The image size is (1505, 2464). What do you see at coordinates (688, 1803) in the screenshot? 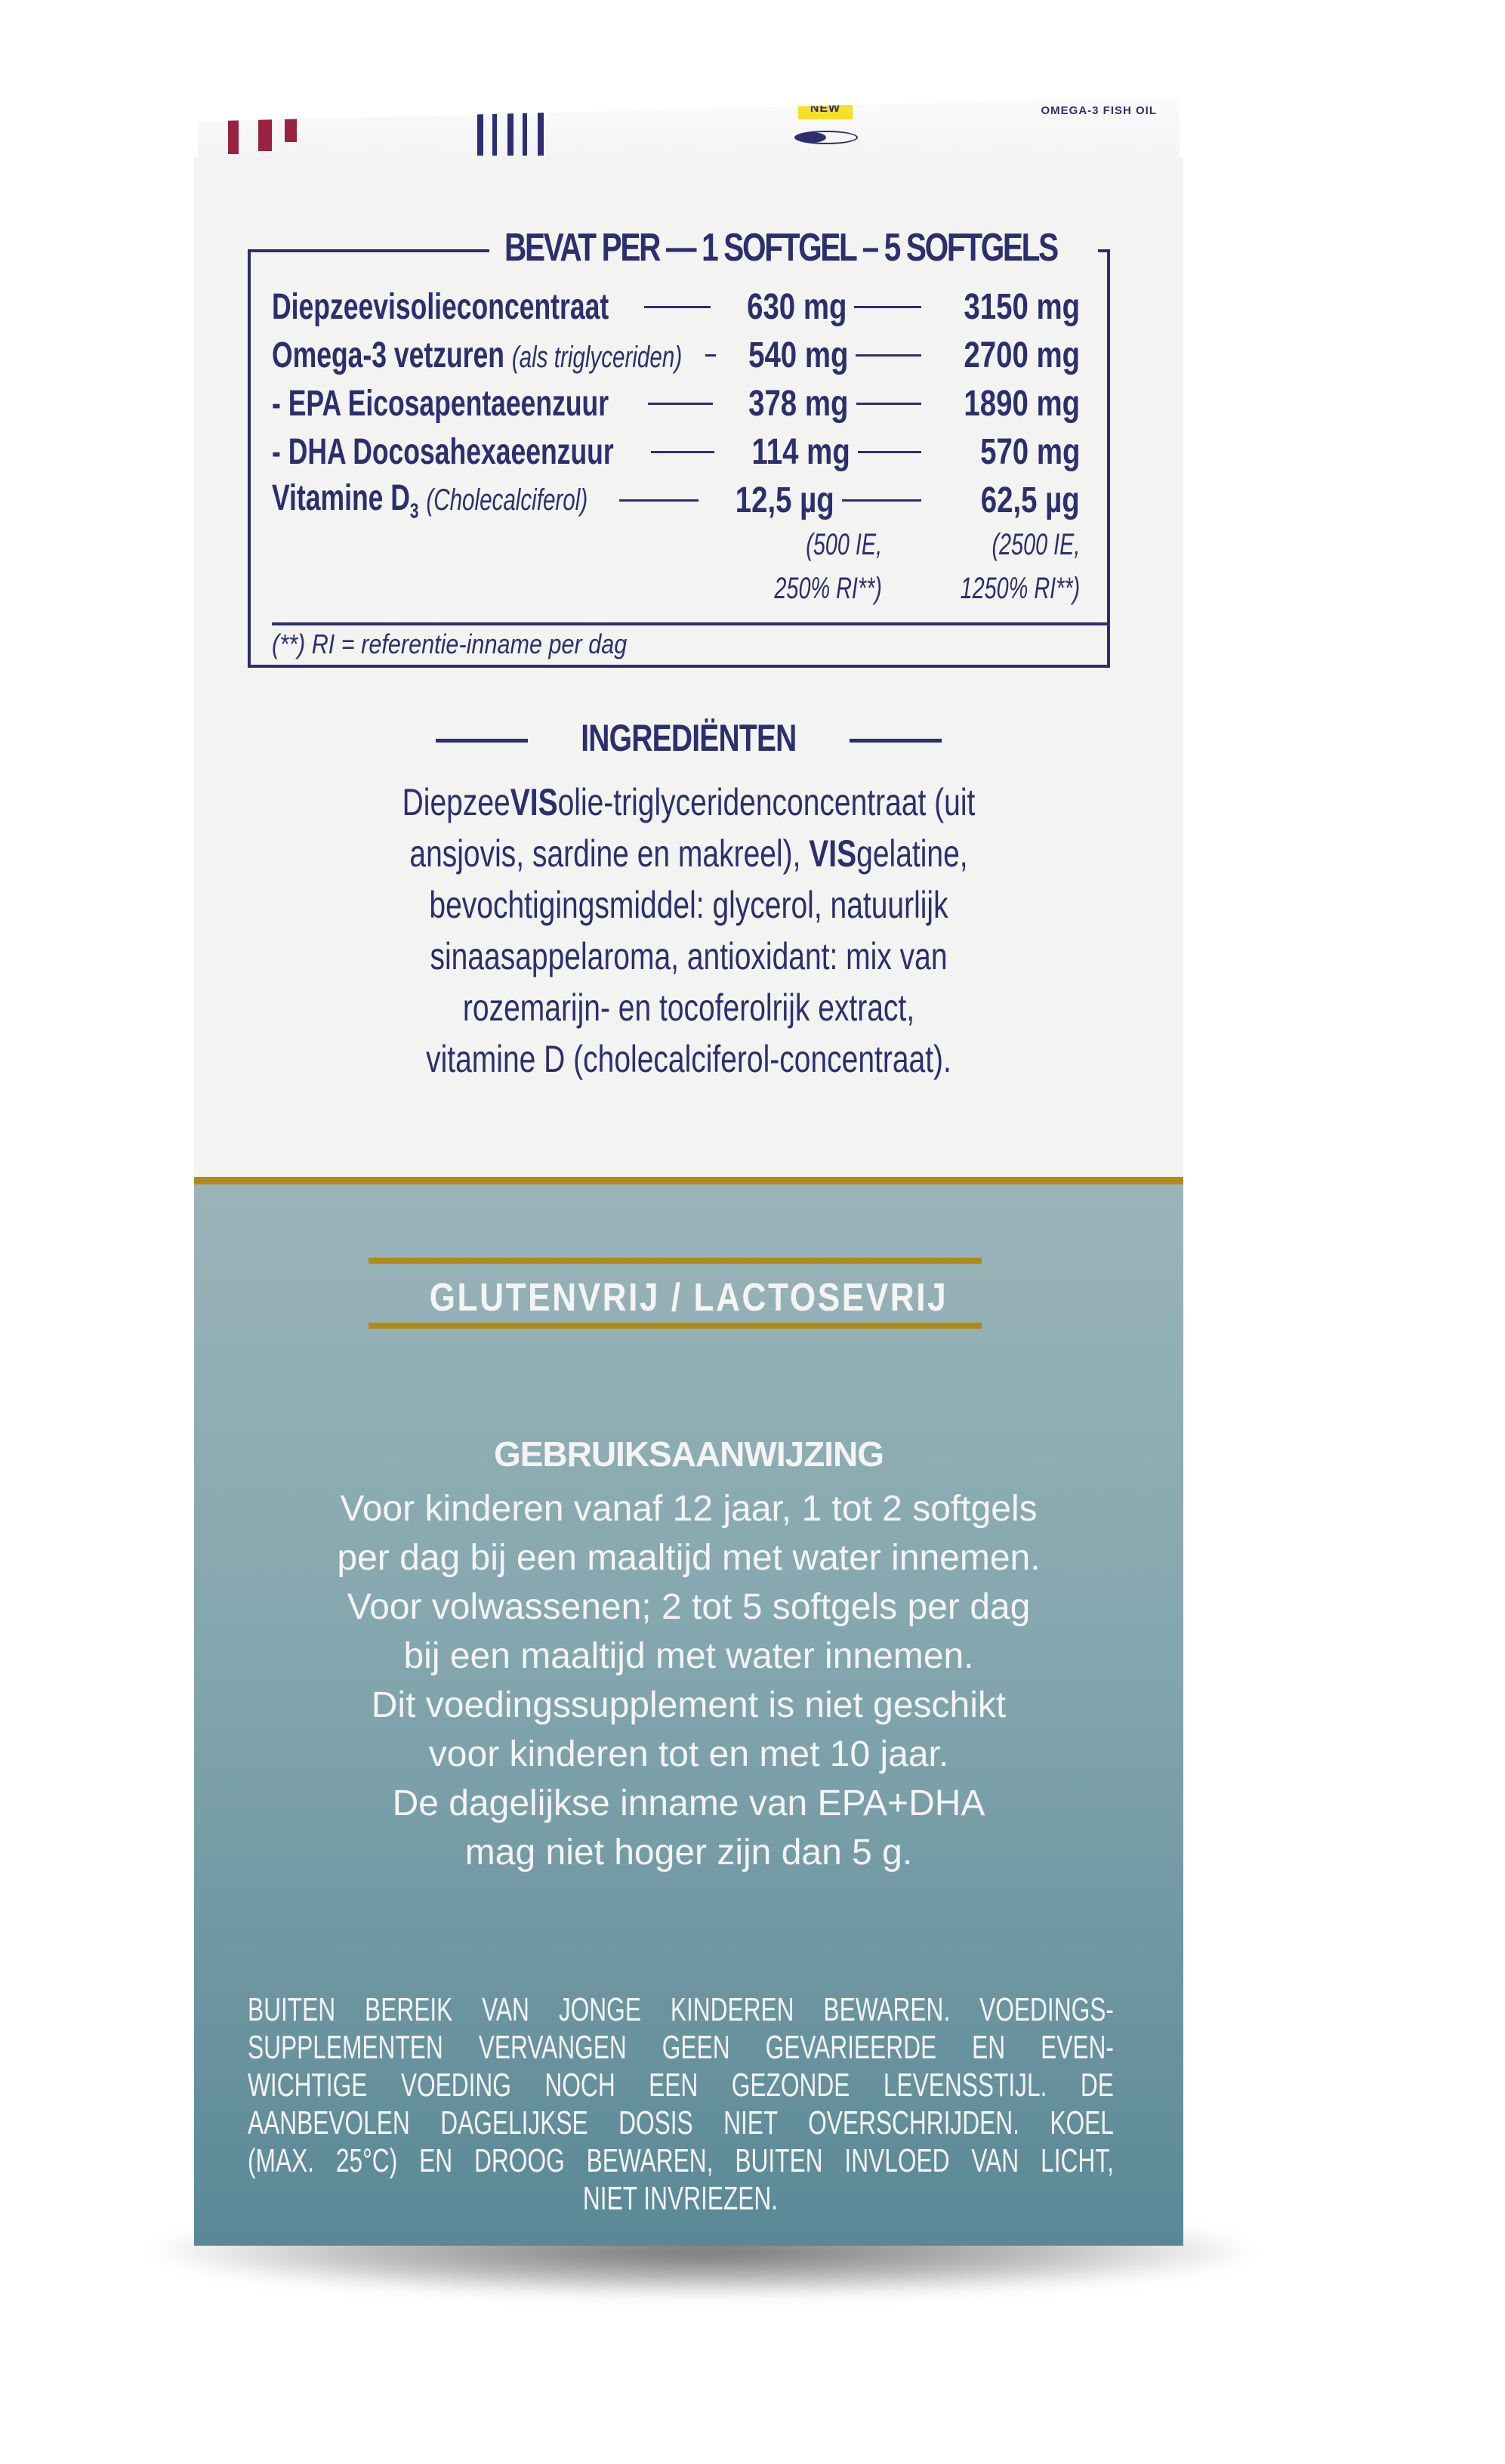
I see `usage-line: De dagelijkse inname van EPA+DHA` at bounding box center [688, 1803].